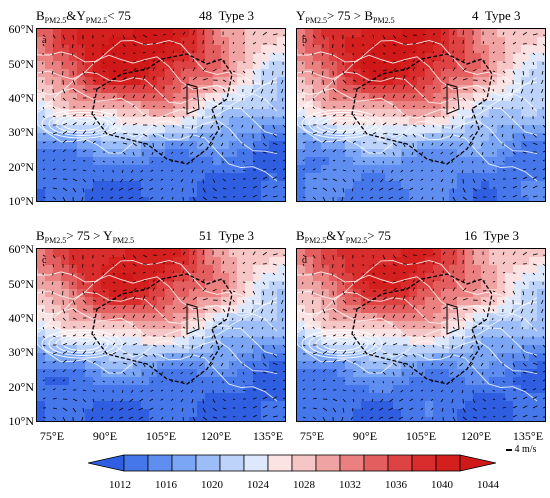  What do you see at coordinates (120, 485) in the screenshot?
I see `colorbar-label-1012: 1012` at bounding box center [120, 485].